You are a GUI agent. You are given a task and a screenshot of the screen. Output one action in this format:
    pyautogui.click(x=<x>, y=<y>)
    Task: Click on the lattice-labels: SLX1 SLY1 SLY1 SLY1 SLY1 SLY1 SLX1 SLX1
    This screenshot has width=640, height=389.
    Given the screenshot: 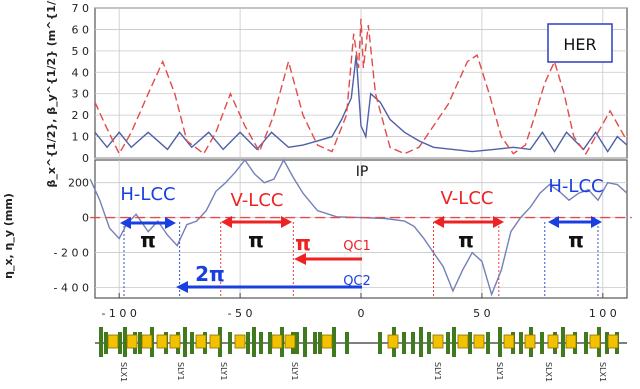 What is the action you would take?
    pyautogui.click(x=363, y=372)
    